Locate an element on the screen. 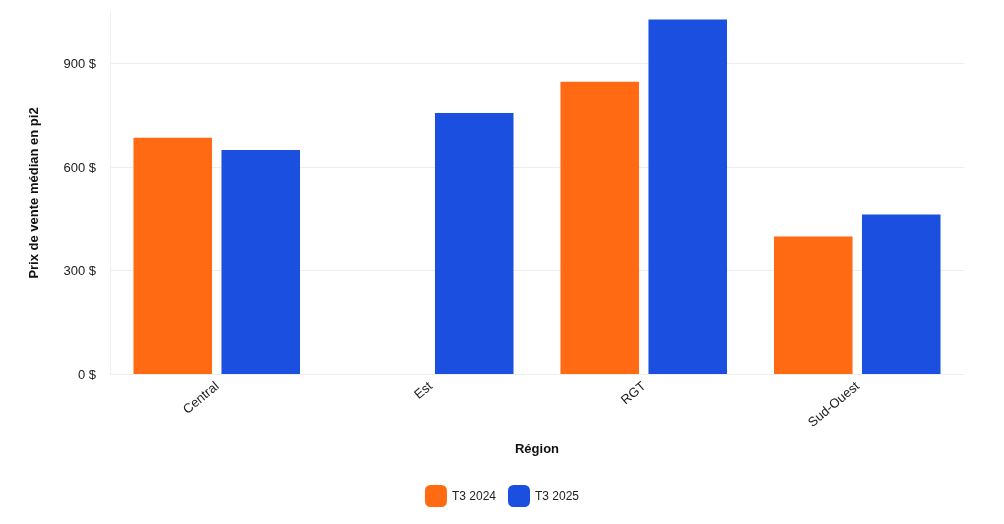 The image size is (1004, 524). legend-label: T3 2025 is located at coordinates (557, 496).